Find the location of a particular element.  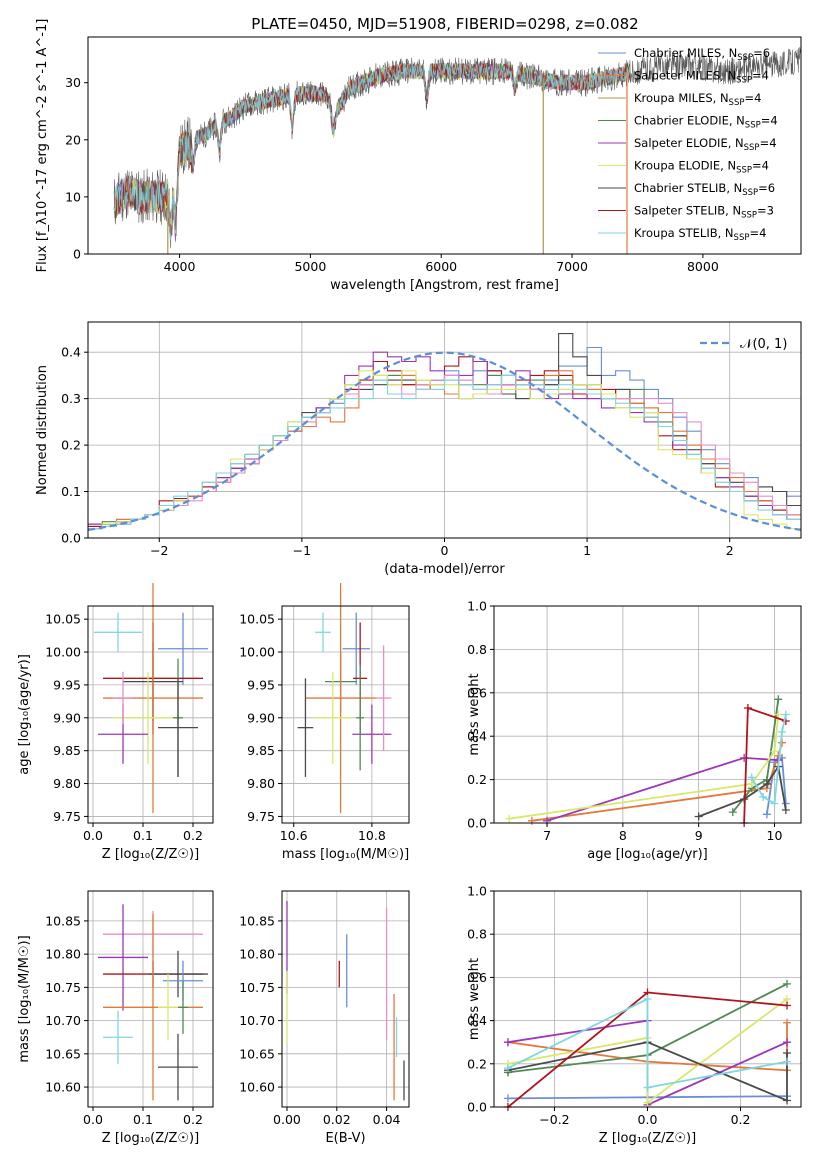

legend-name: Chabrier ELODIE, N is located at coordinates (689, 121).